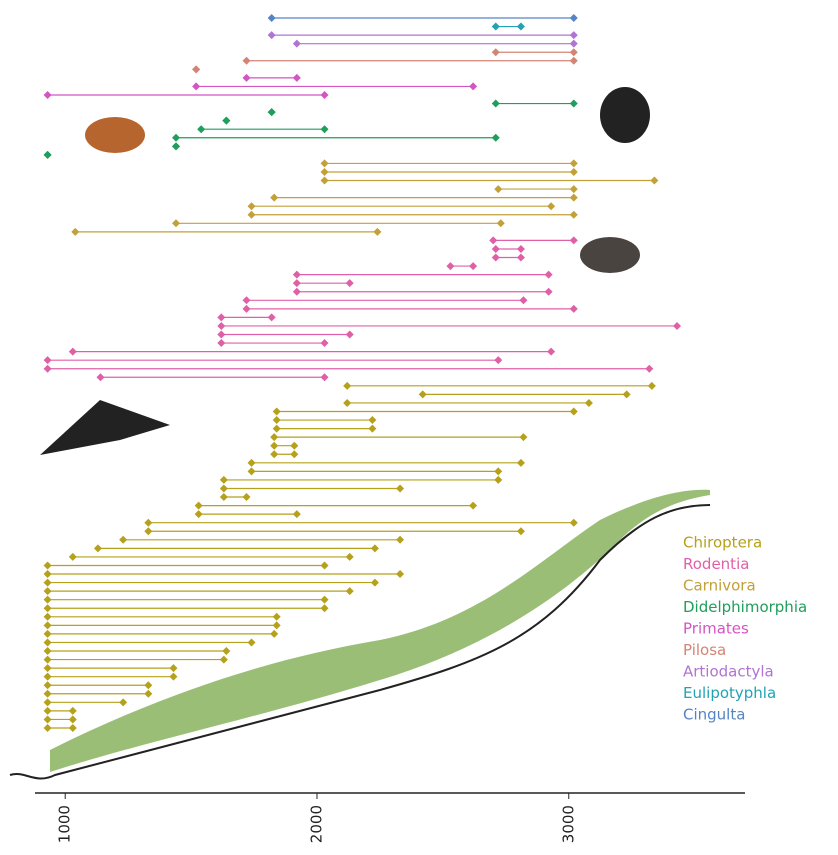 The image size is (838, 855). Describe the element at coordinates (716, 629) in the screenshot. I see `legend-entry: Primates` at that location.